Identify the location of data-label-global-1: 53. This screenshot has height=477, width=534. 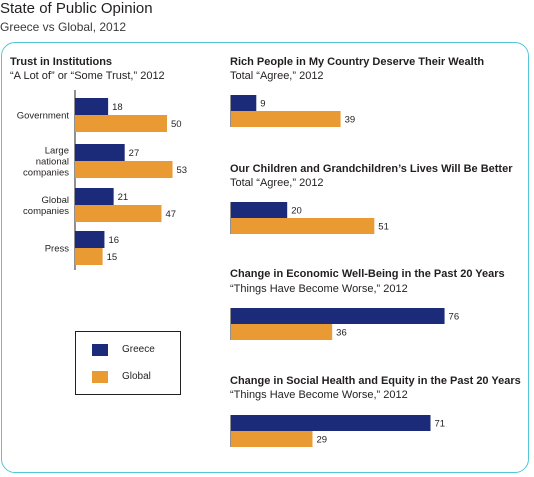
(182, 170).